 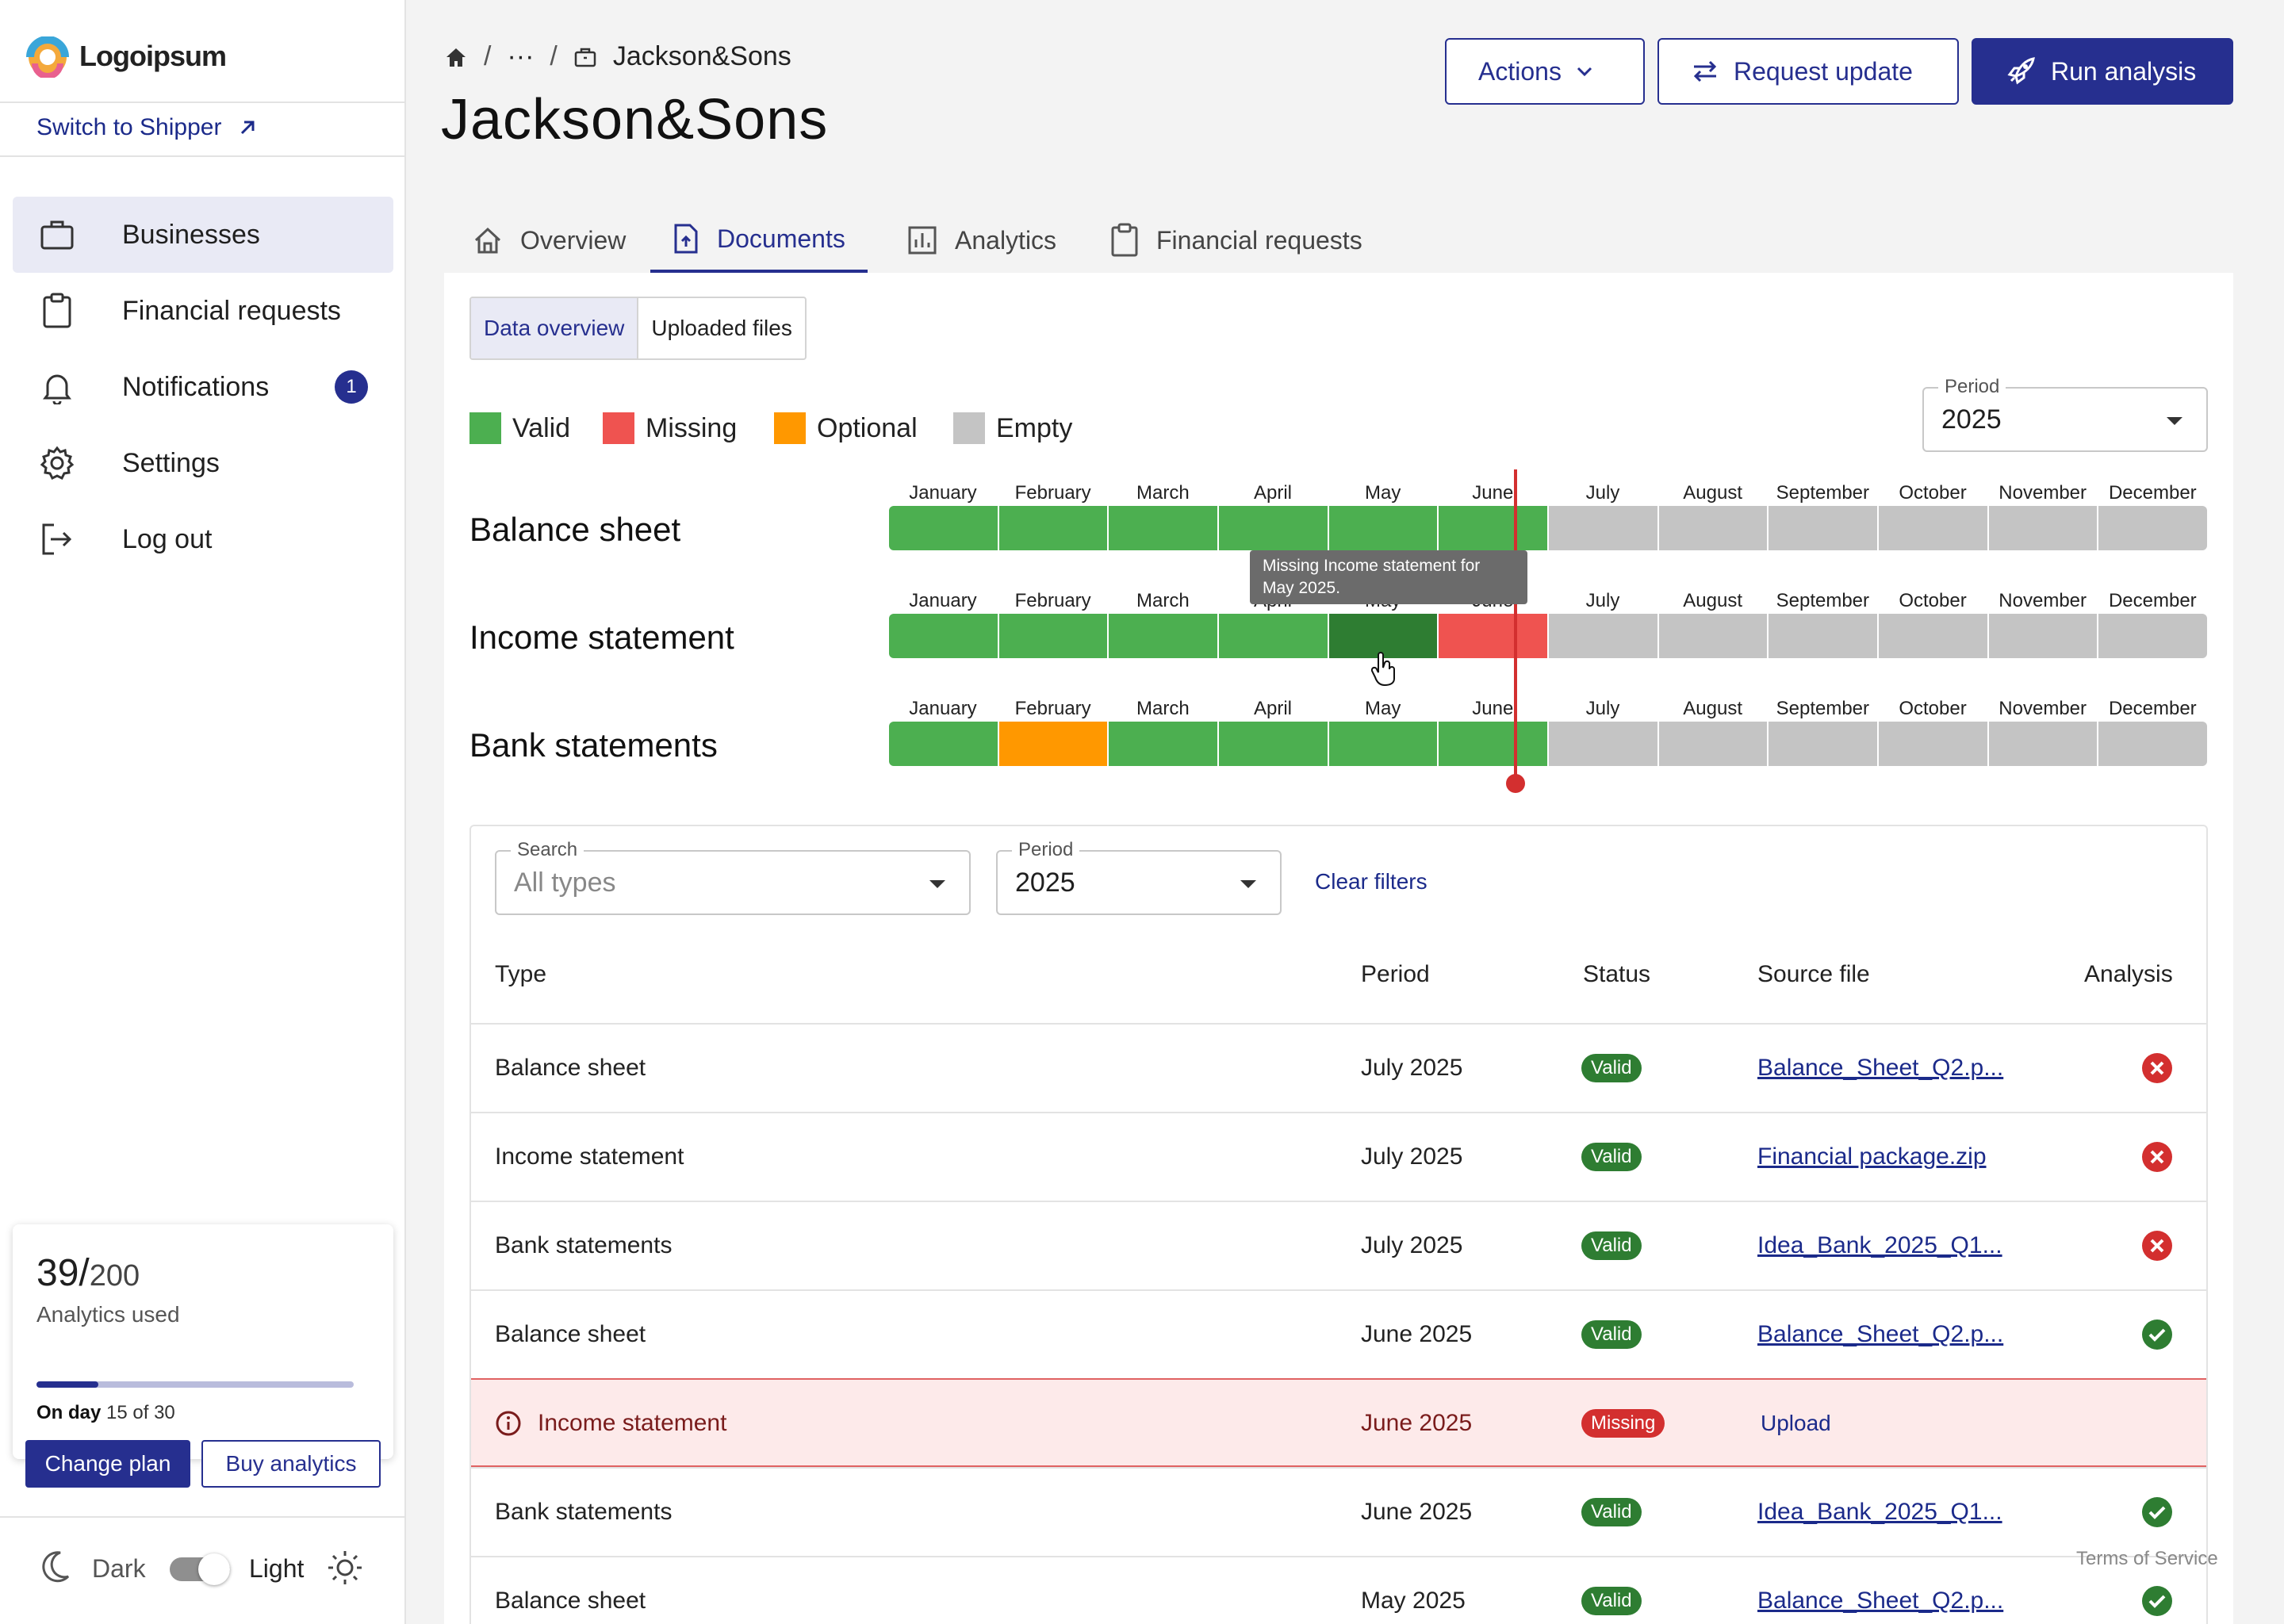 What do you see at coordinates (521, 56) in the screenshot?
I see `breadcrumb-ellipsis: ···` at bounding box center [521, 56].